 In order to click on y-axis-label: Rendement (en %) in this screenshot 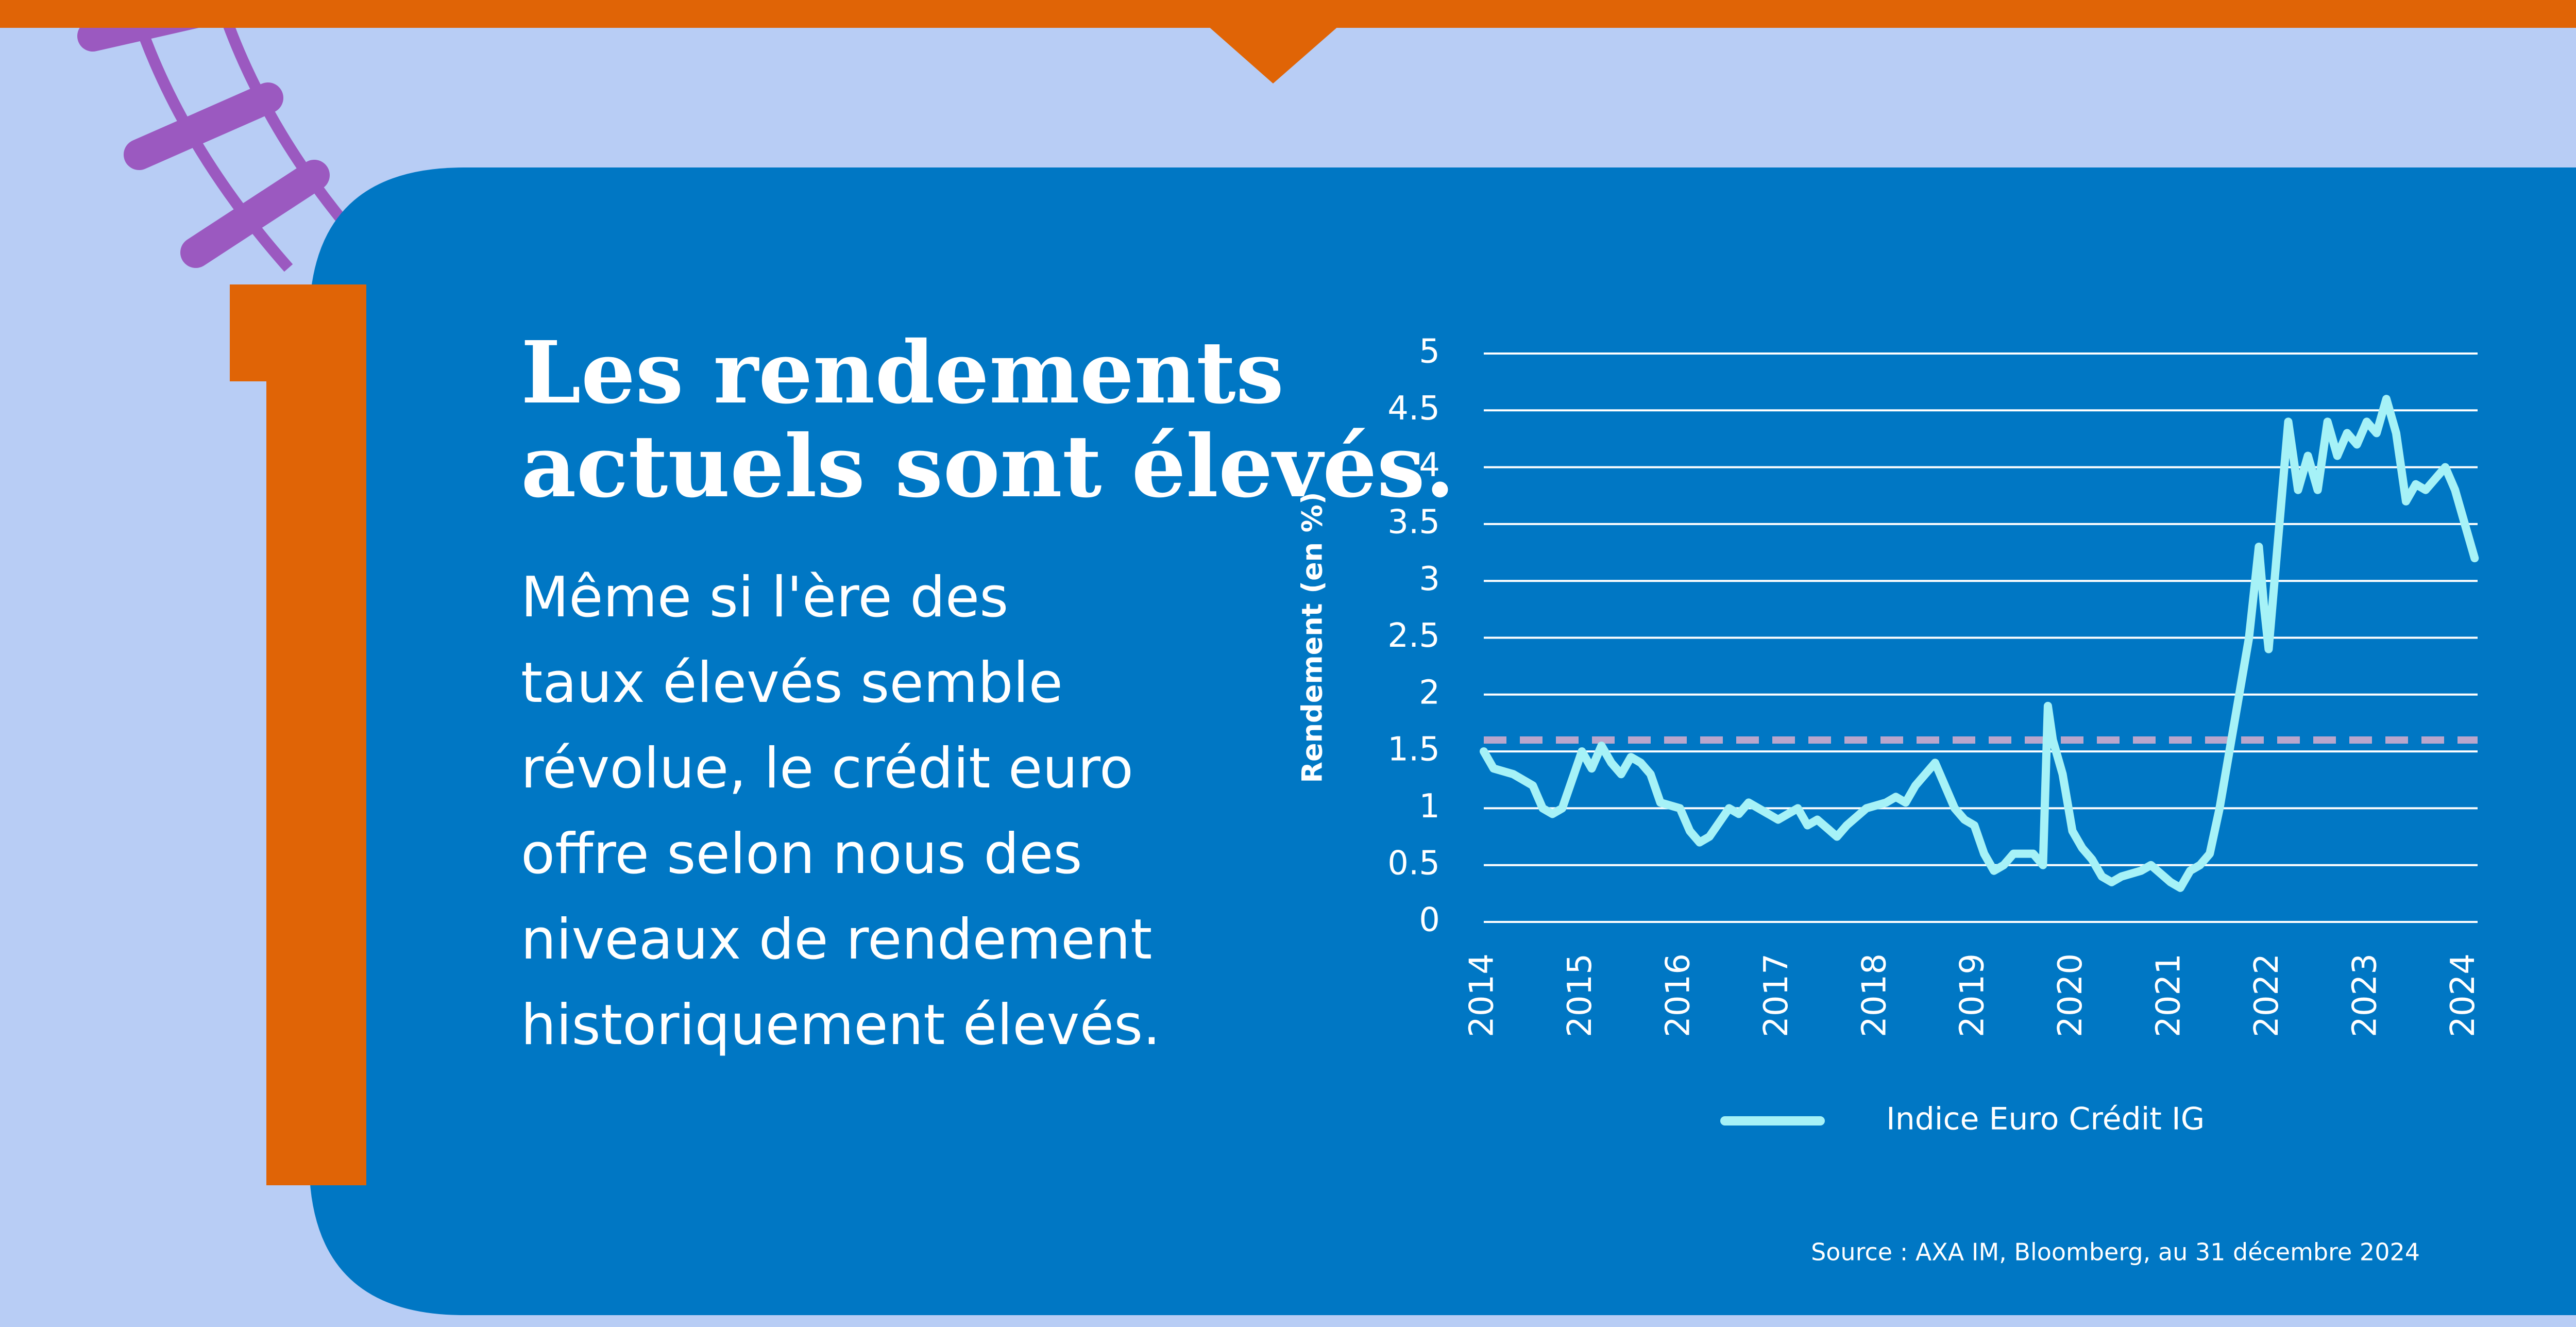, I will do `click(1312, 637)`.